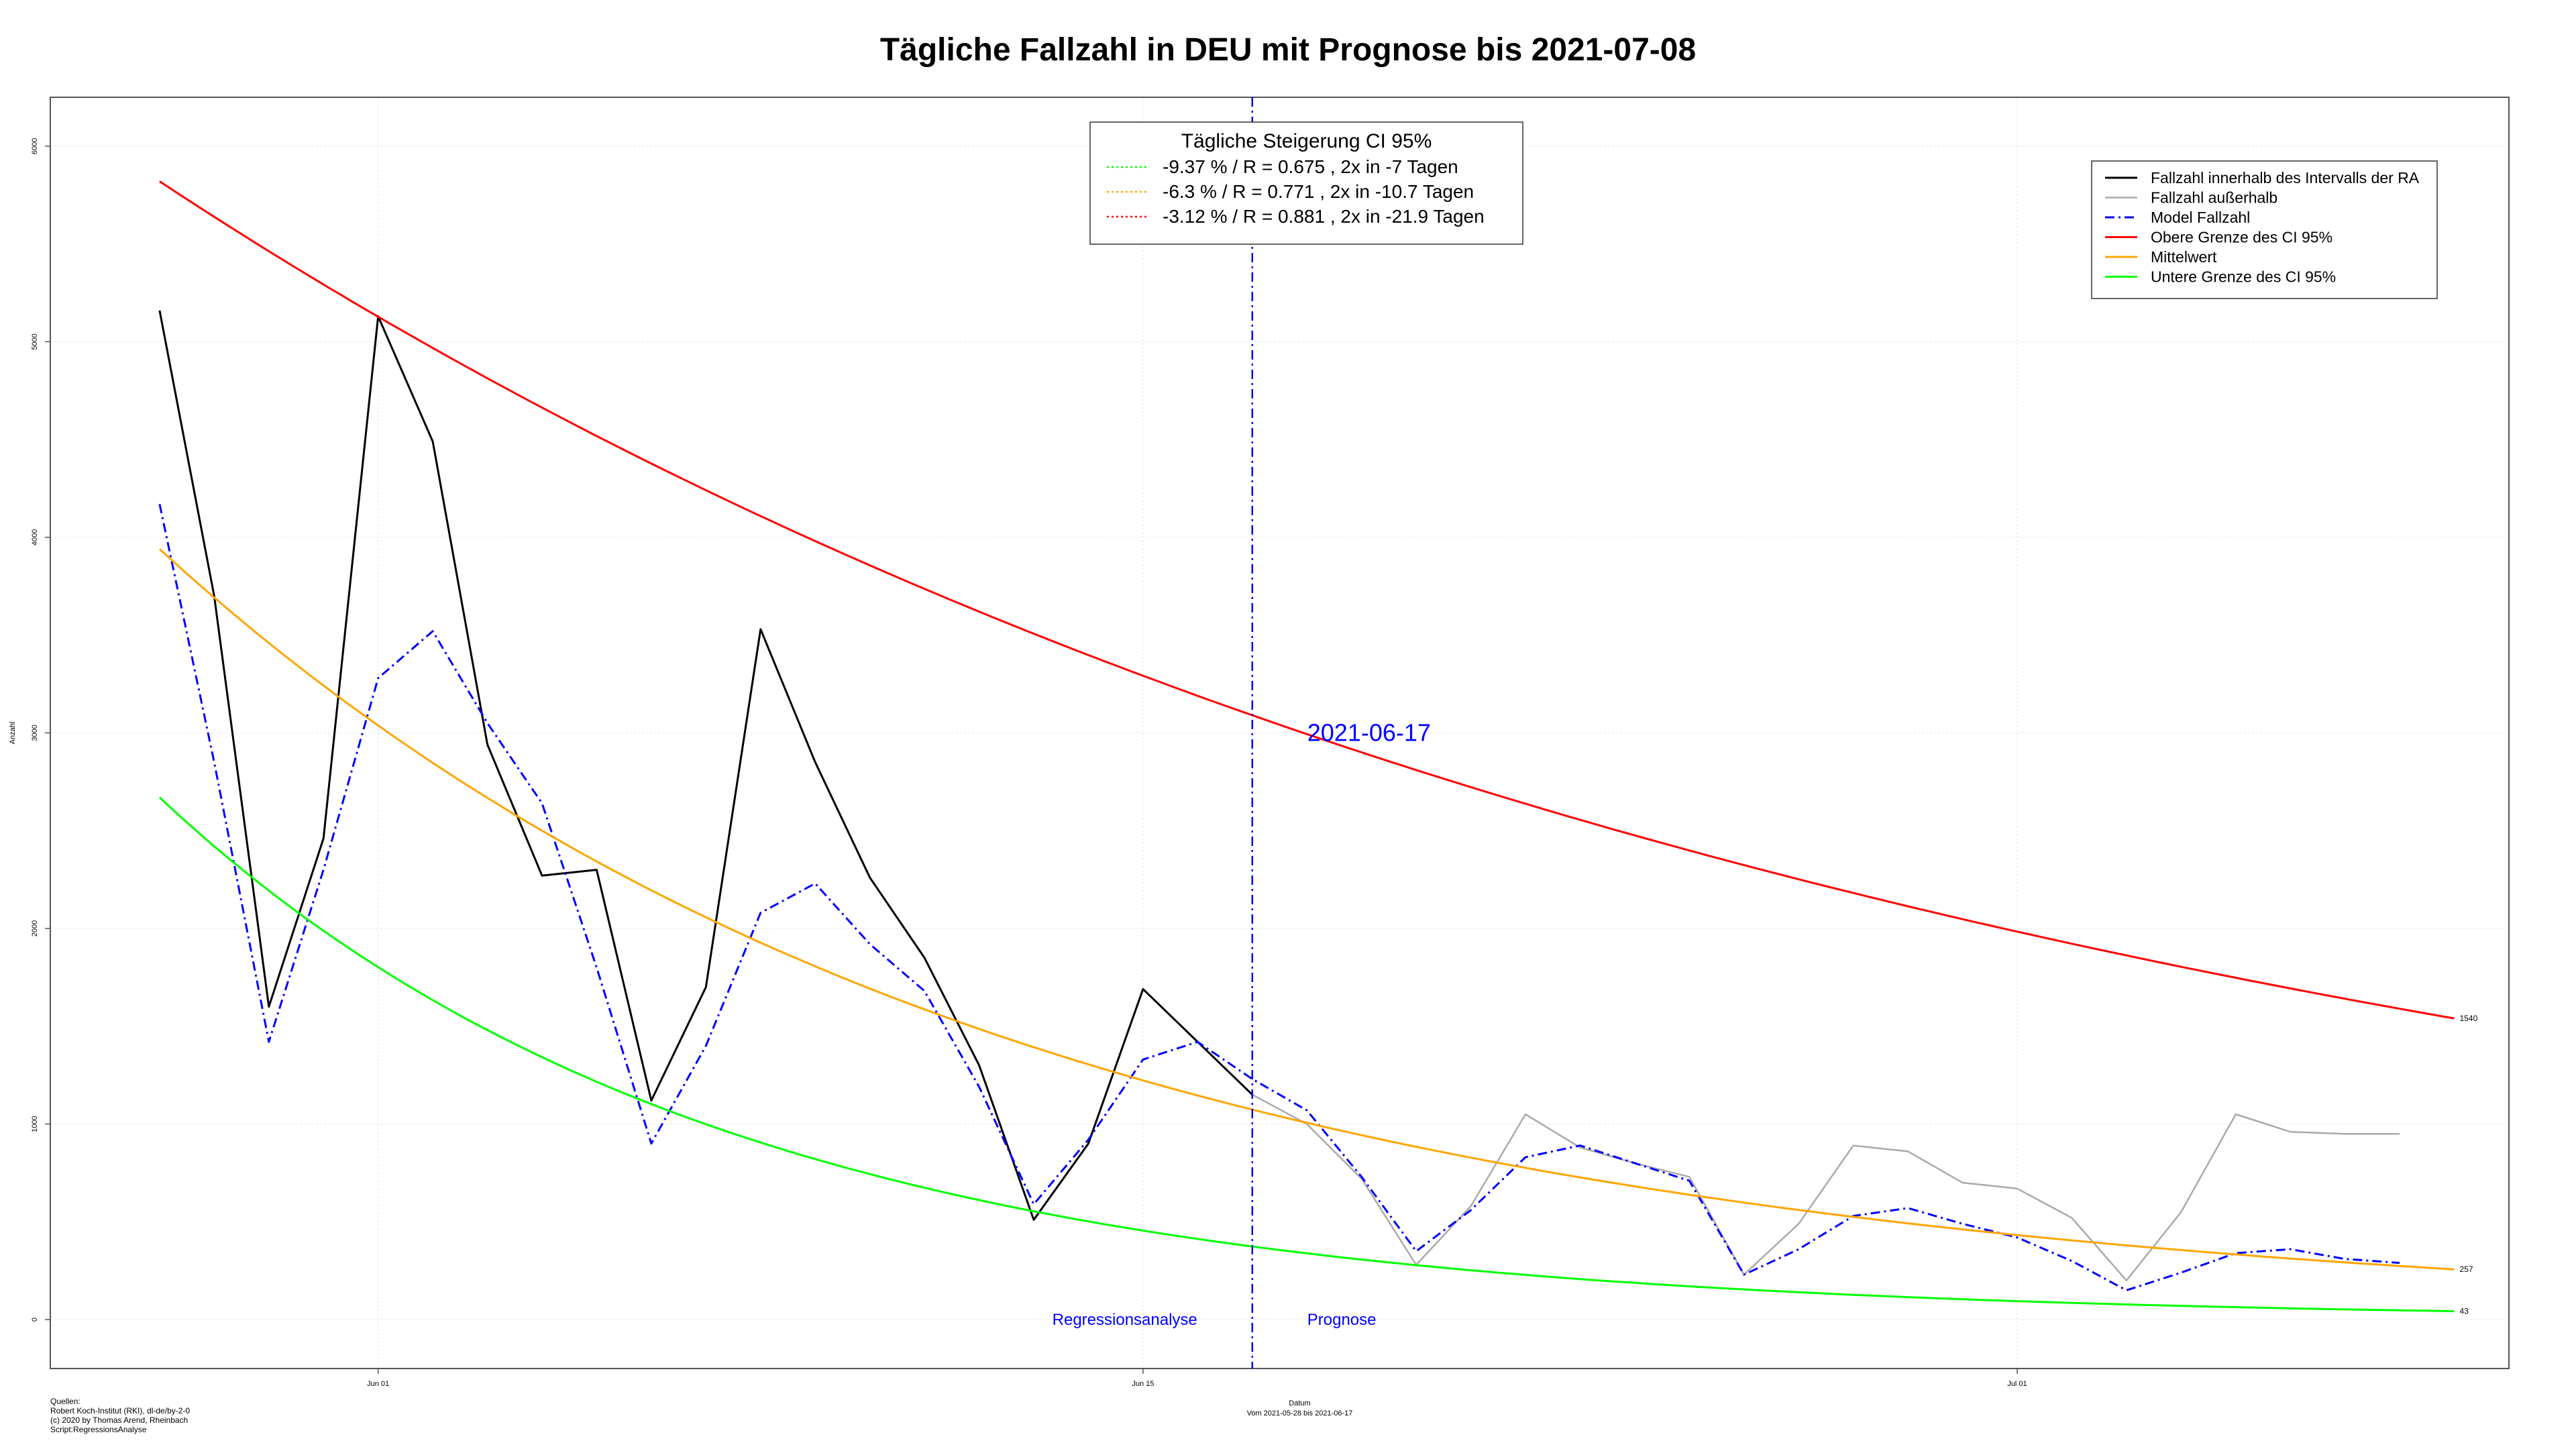 Image resolution: width=2576 pixels, height=1449 pixels. I want to click on legend-entry: Untere Grenze des CI 95%, so click(2243, 277).